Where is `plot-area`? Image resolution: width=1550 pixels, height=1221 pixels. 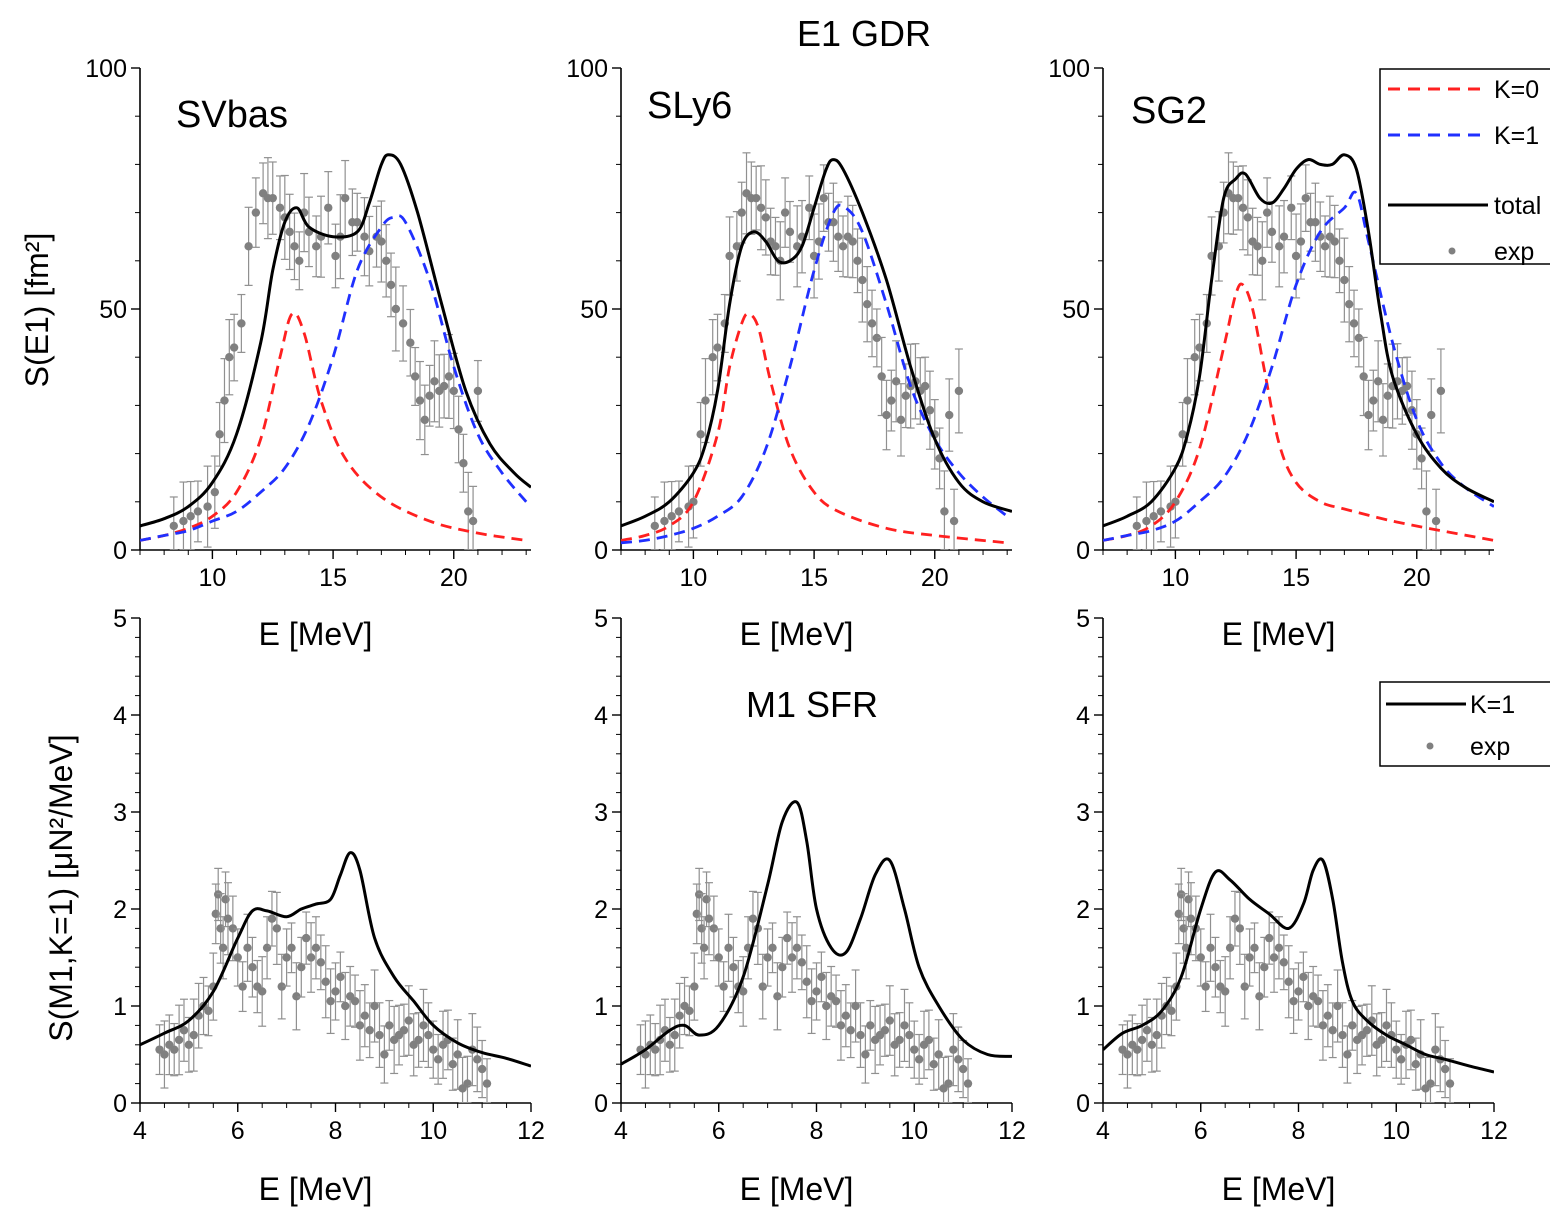 plot-area is located at coordinates (335, 977).